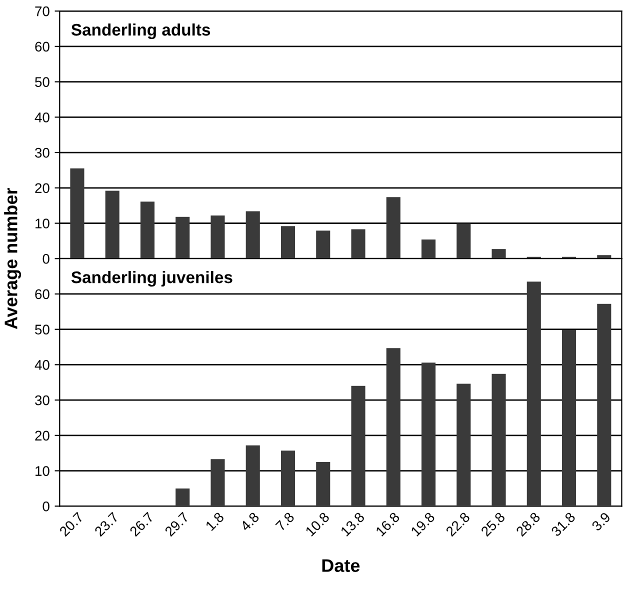  Describe the element at coordinates (285, 522) in the screenshot. I see `x-tick-label: 7.8` at that location.